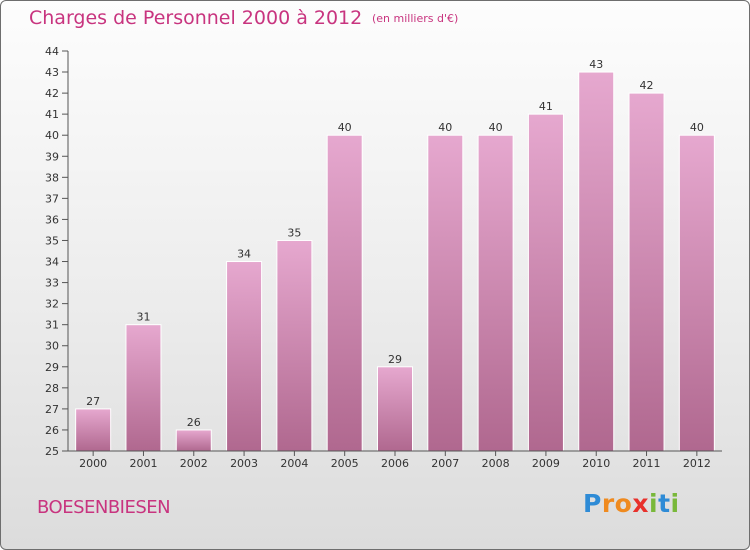 Image resolution: width=750 pixels, height=550 pixels. What do you see at coordinates (52, 325) in the screenshot?
I see `y-tick-label: 31` at bounding box center [52, 325].